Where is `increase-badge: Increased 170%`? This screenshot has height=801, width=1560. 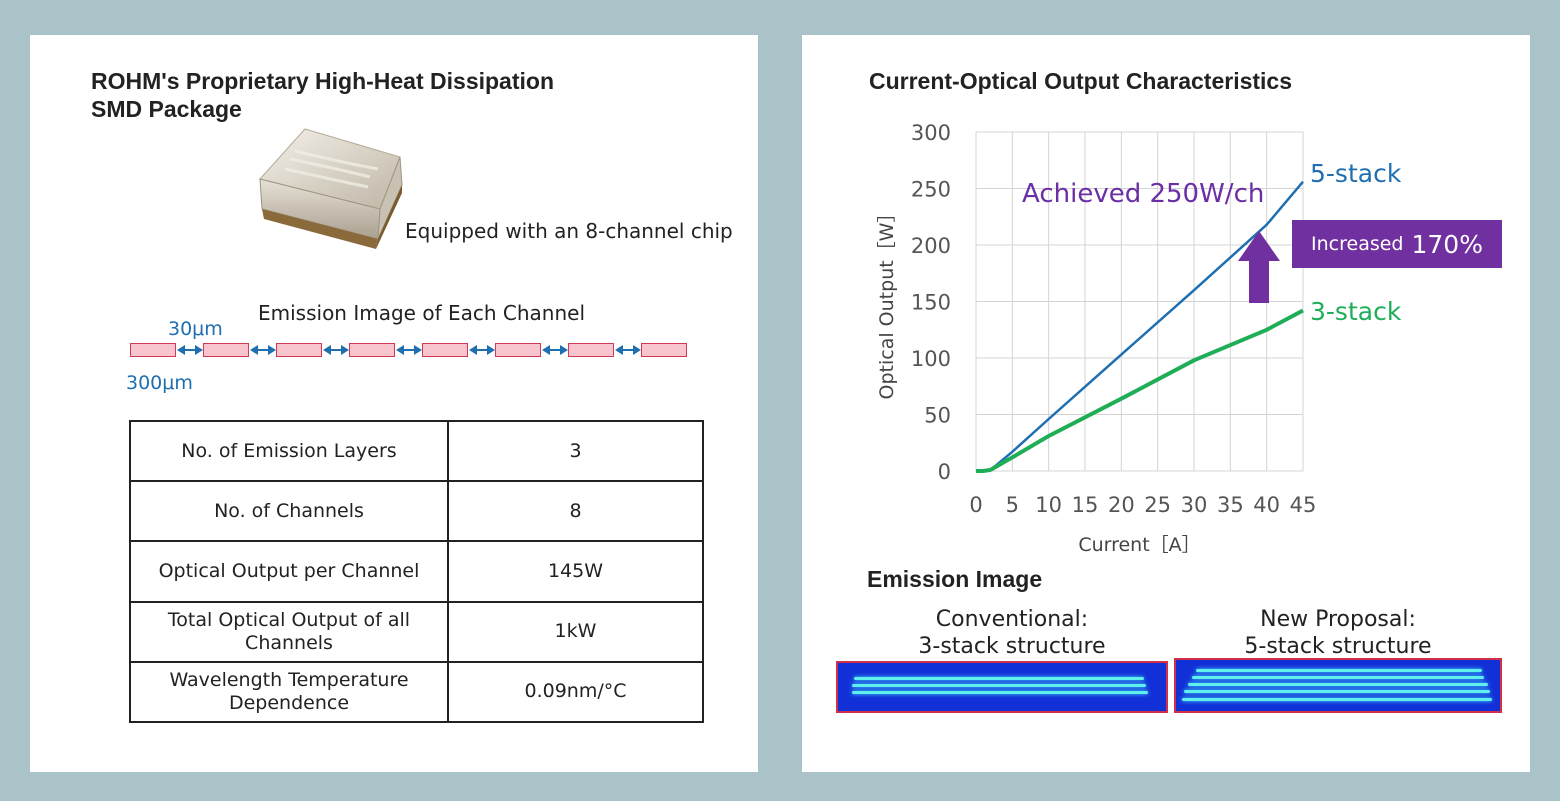
increase-badge: Increased 170% is located at coordinates (1397, 244).